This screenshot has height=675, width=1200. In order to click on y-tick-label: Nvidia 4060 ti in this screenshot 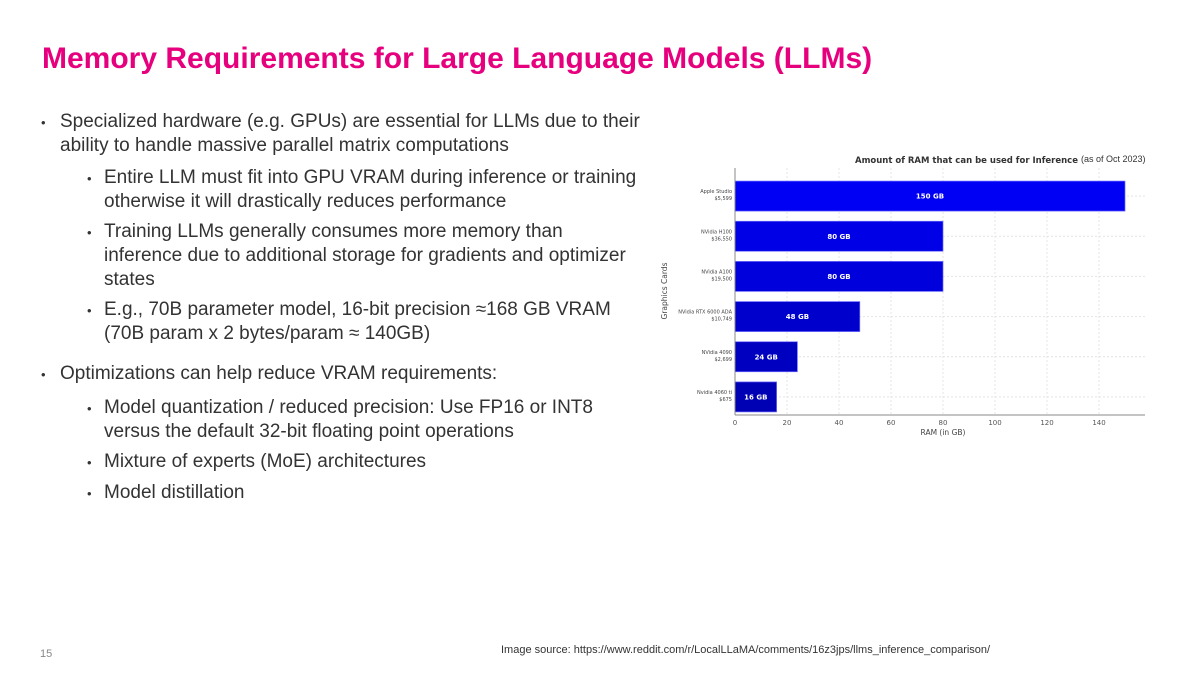, I will do `click(714, 393)`.